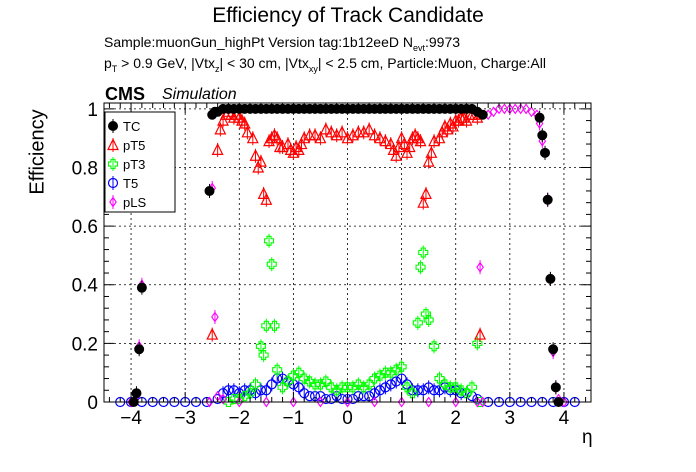 Image resolution: width=696 pixels, height=472 pixels. I want to click on legend-label-tc: TC, so click(131, 126).